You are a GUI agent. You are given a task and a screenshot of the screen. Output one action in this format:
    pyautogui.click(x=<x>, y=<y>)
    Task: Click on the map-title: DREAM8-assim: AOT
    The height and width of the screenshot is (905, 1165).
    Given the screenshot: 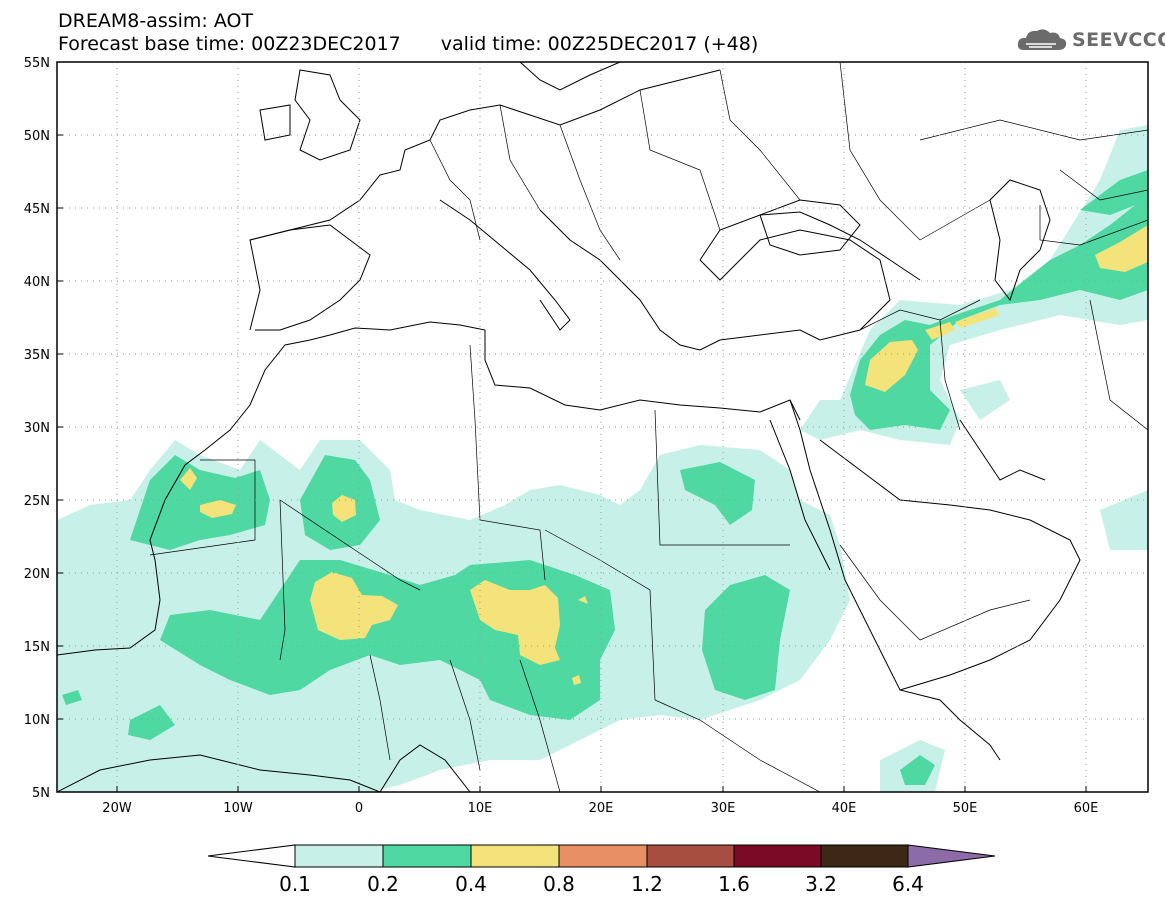 What is the action you would take?
    pyautogui.click(x=156, y=21)
    